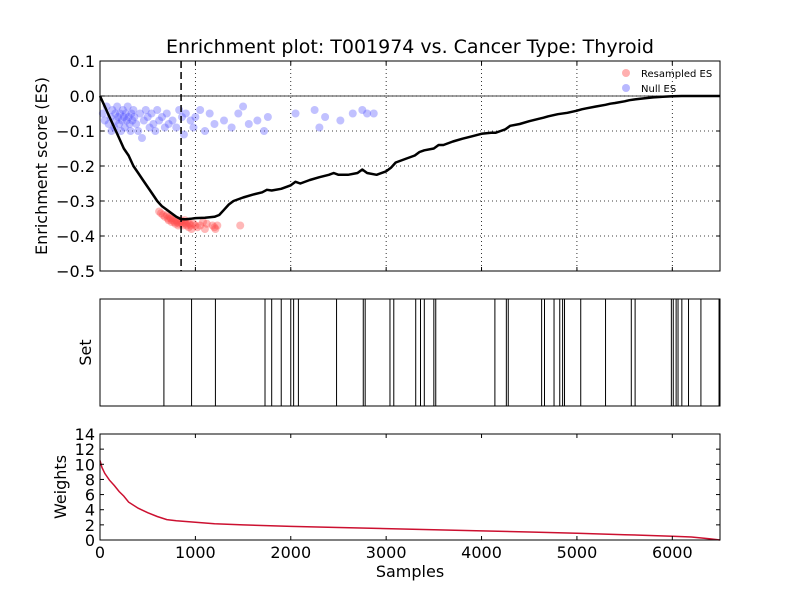 The width and height of the screenshot is (800, 600). I want to click on y-tick-label: −0.4, so click(75, 236).